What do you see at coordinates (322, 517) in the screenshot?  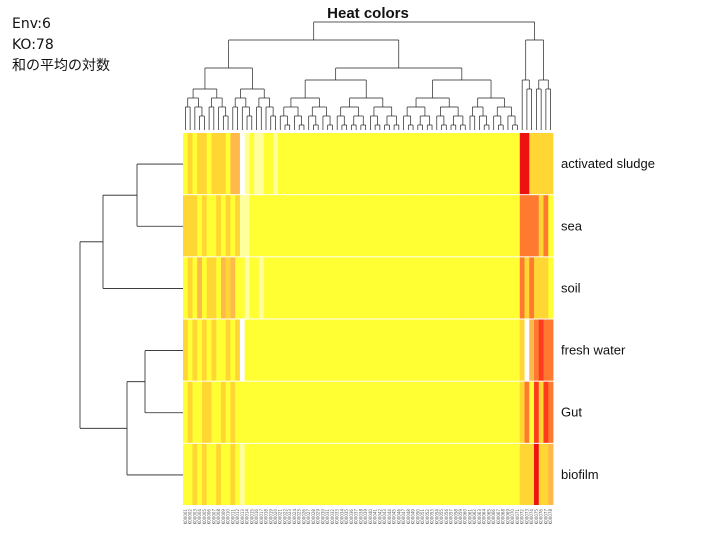 I see `column-label: K00030` at bounding box center [322, 517].